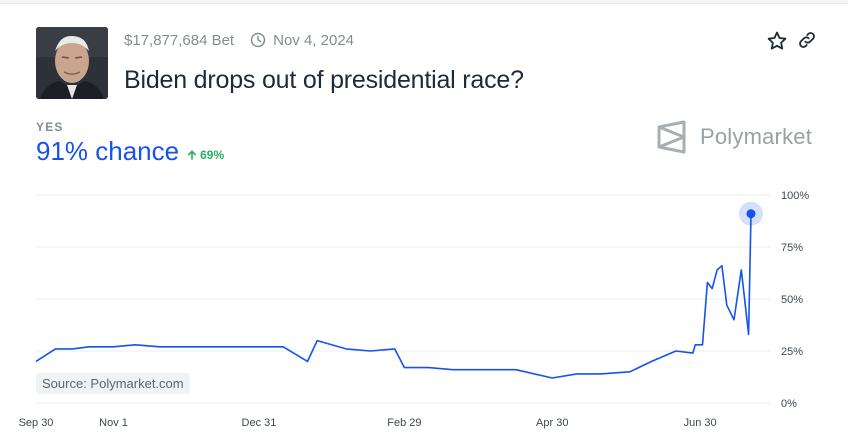 Image resolution: width=848 pixels, height=442 pixels. What do you see at coordinates (700, 423) in the screenshot?
I see `x-tick-label: Jun 30` at bounding box center [700, 423].